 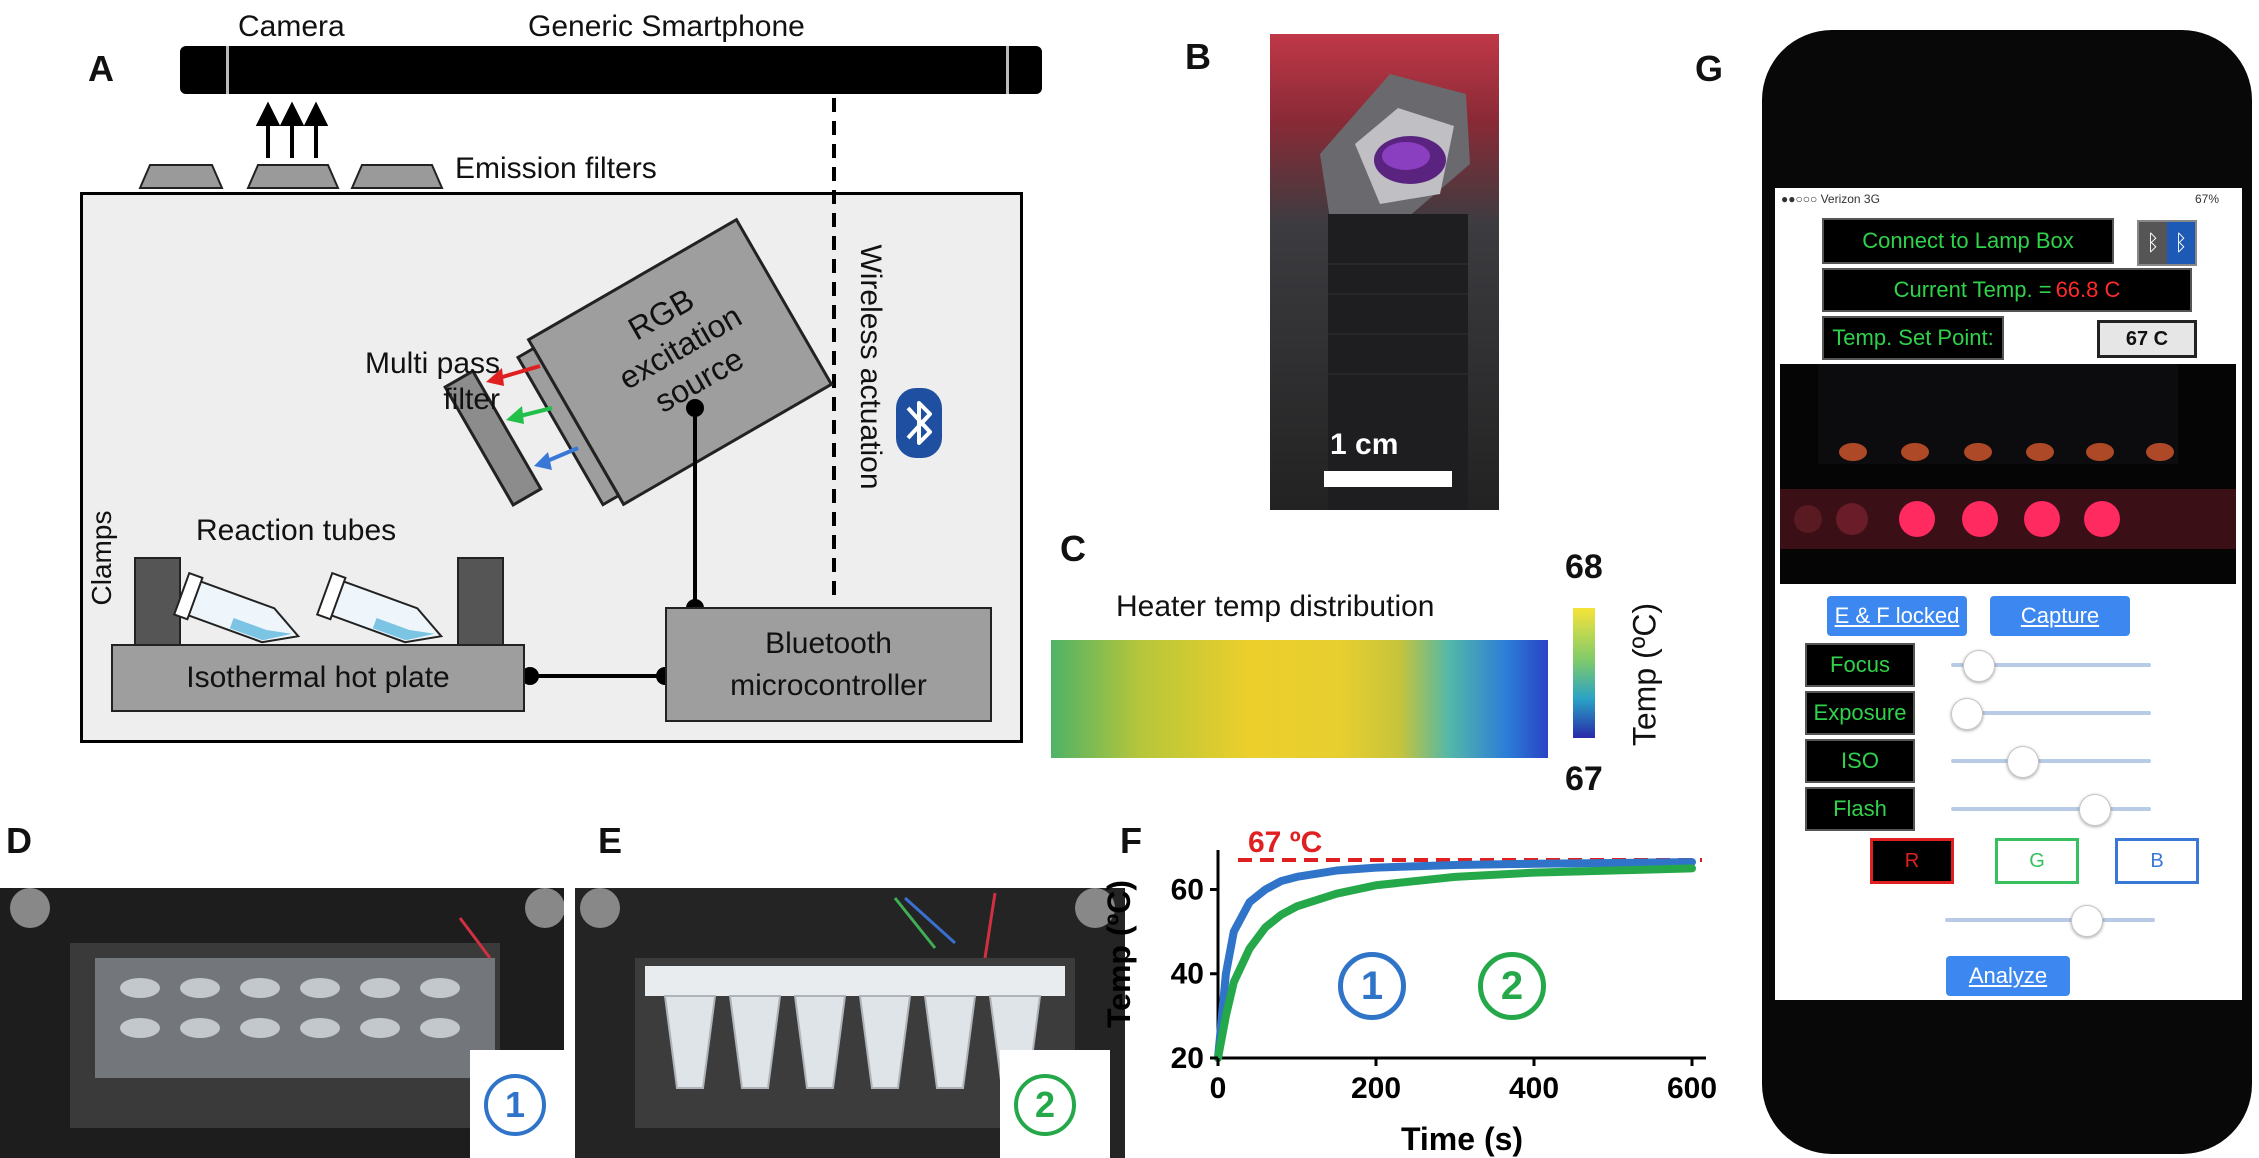 What do you see at coordinates (101, 558) in the screenshot?
I see `clamps-label: Clamps` at bounding box center [101, 558].